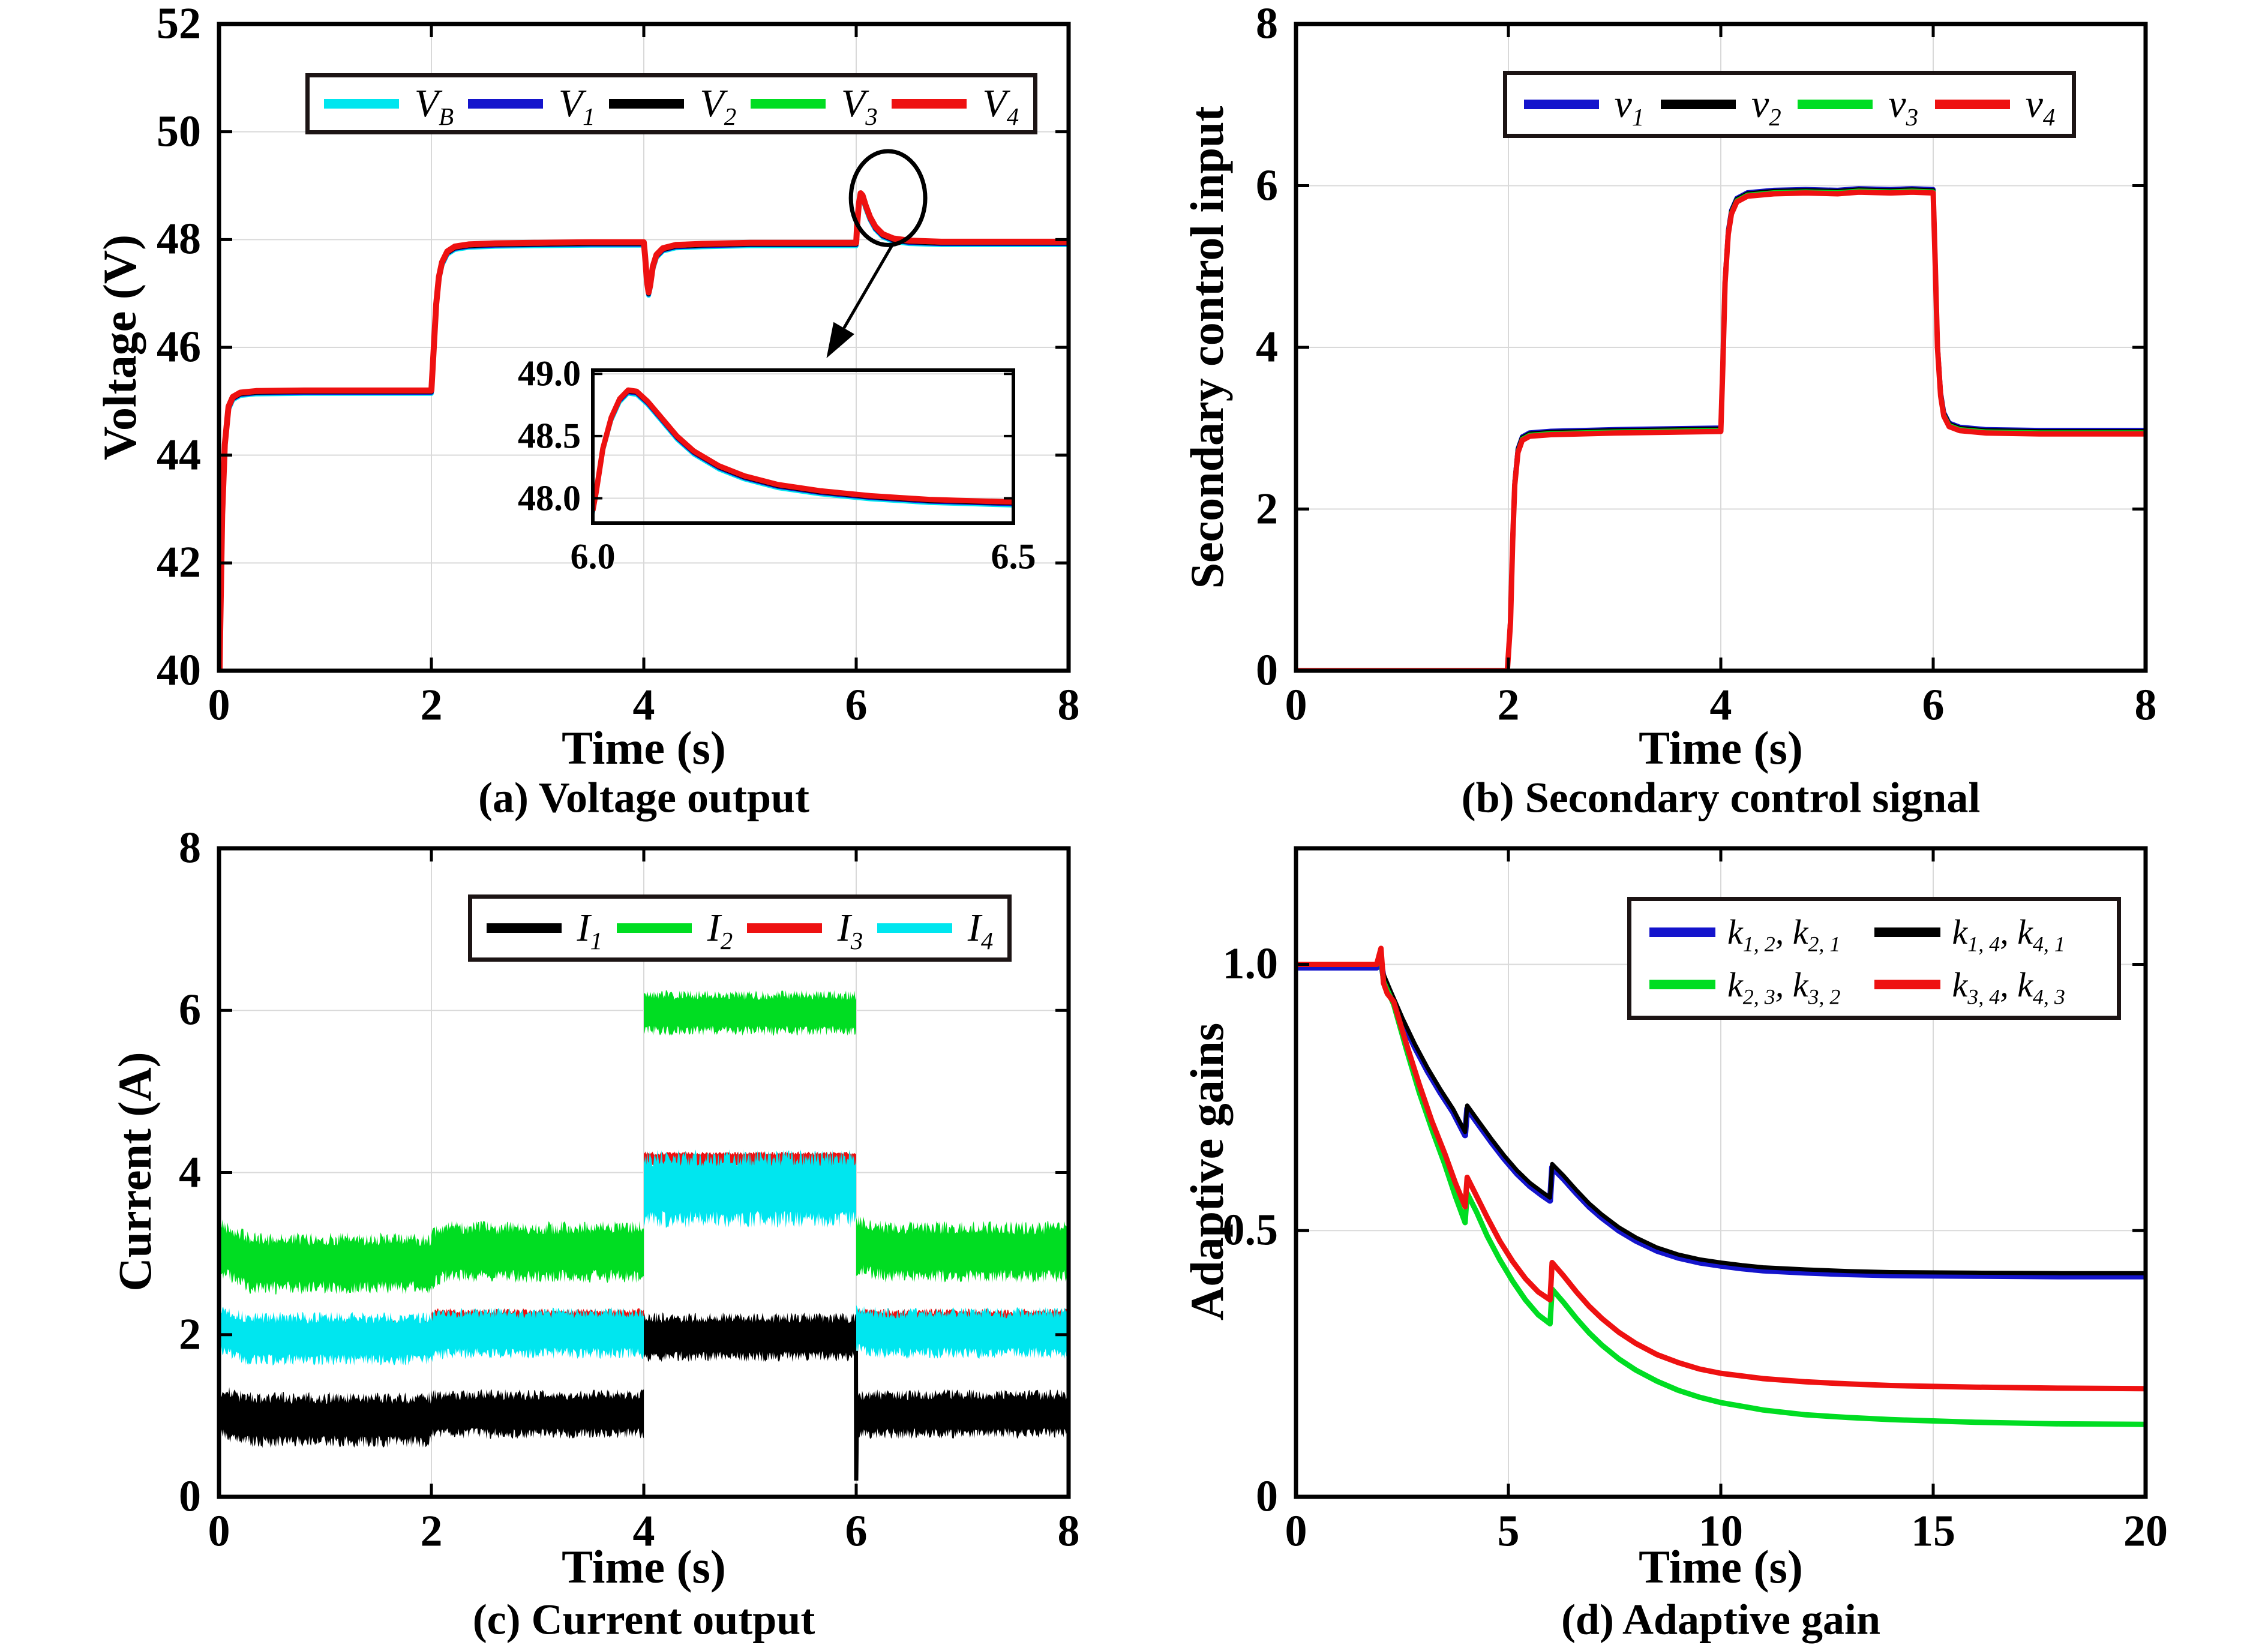 This screenshot has width=2268, height=1645. I want to click on x-axis-label-d: Time (s), so click(1721, 1567).